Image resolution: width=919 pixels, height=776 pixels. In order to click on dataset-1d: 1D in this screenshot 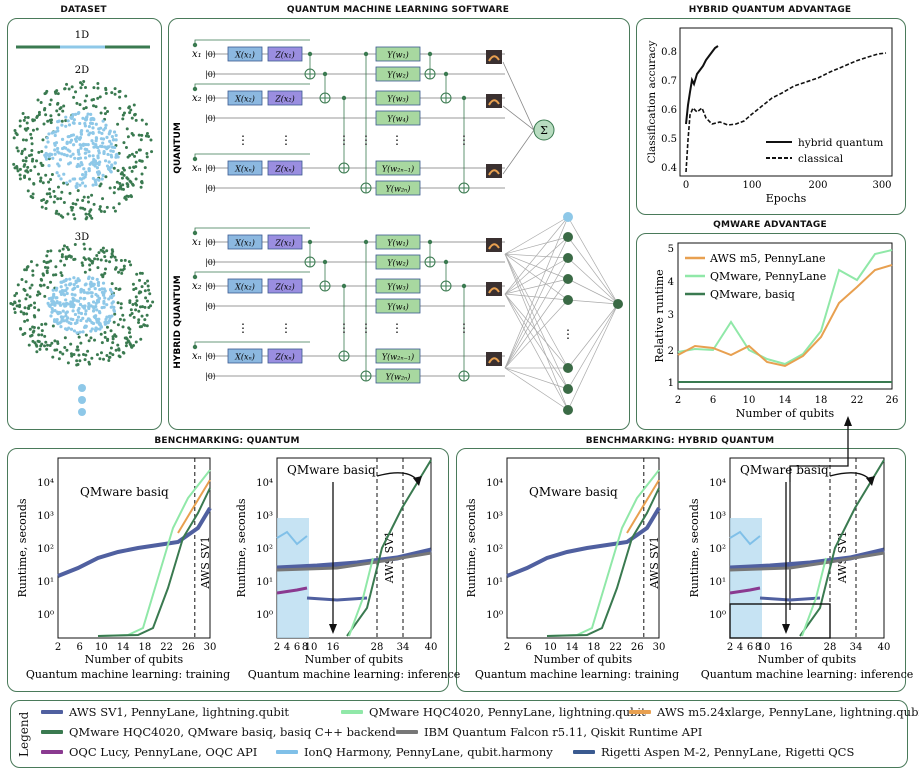, I will do `click(83, 39)`.